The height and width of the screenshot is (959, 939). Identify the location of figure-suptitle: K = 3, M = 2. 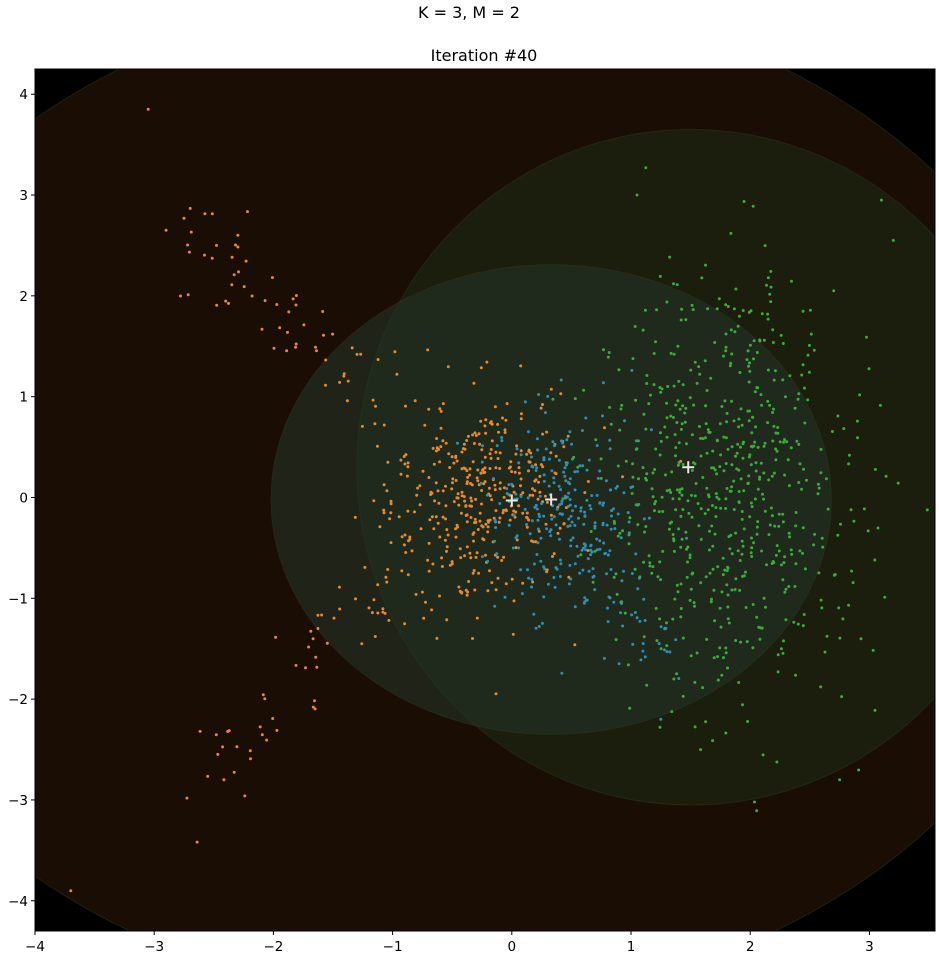
(469, 12).